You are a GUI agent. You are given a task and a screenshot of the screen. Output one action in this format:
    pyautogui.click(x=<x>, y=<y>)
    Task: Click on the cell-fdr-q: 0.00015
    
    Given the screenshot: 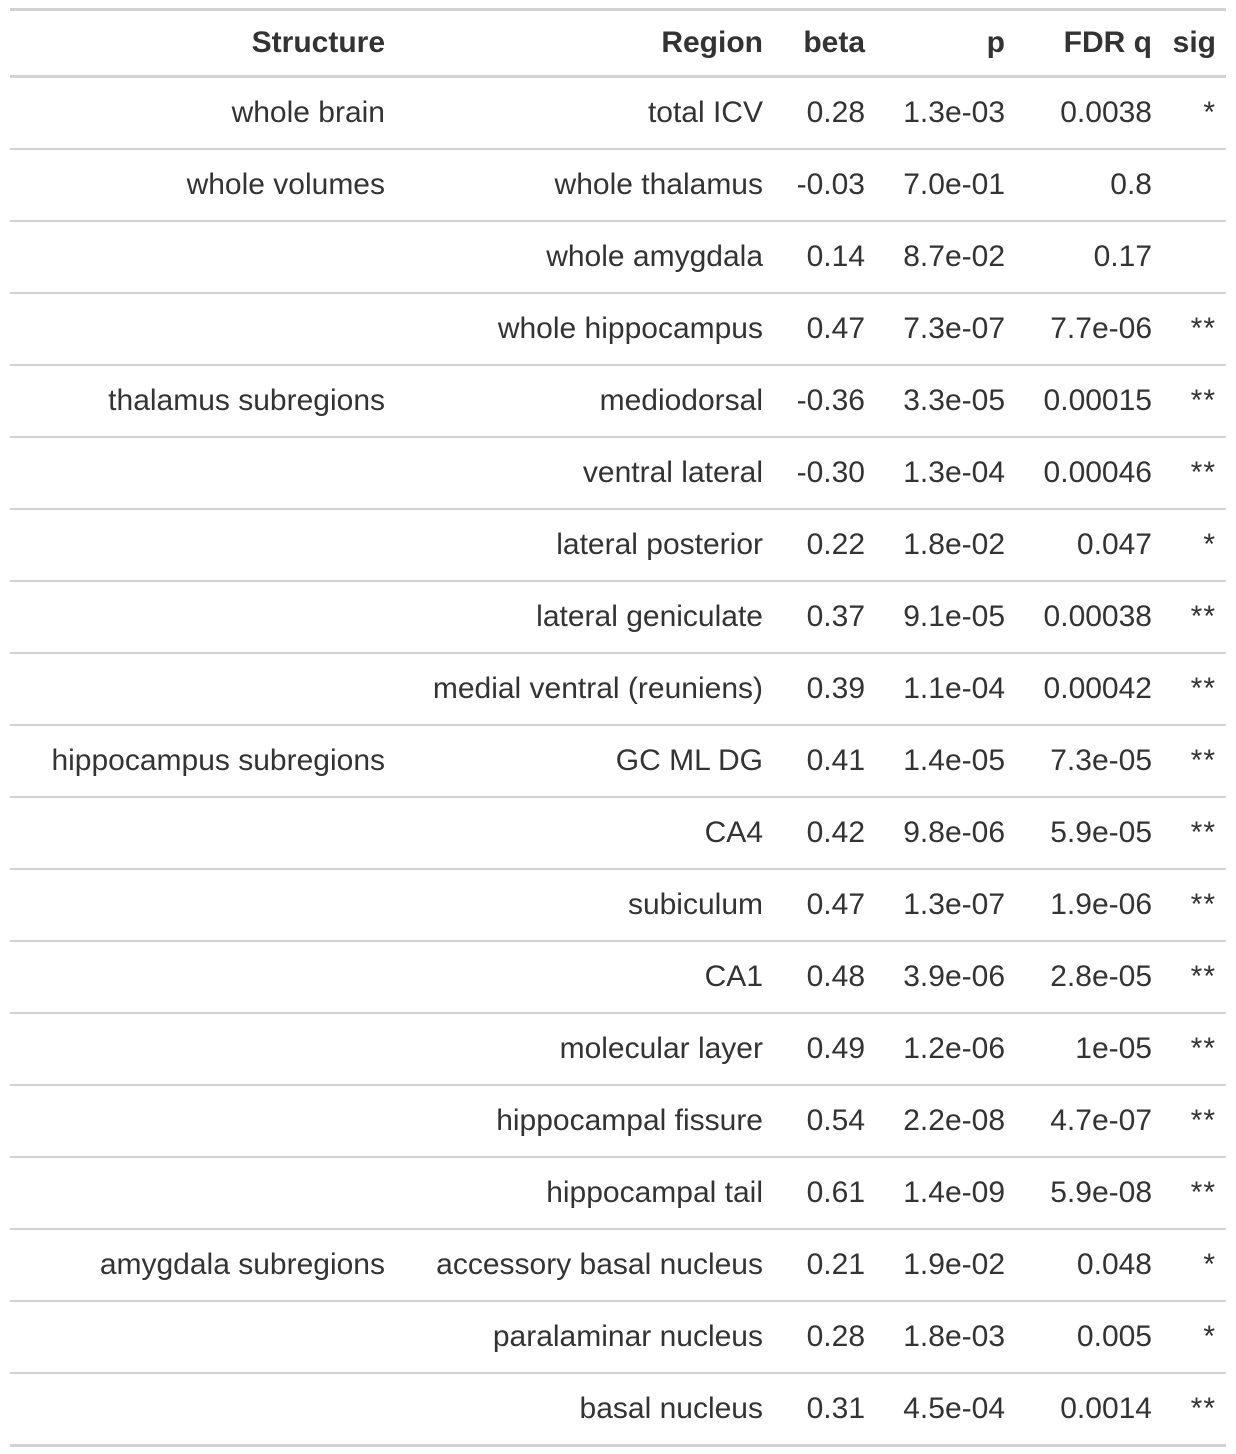 What is the action you would take?
    pyautogui.click(x=1088, y=401)
    